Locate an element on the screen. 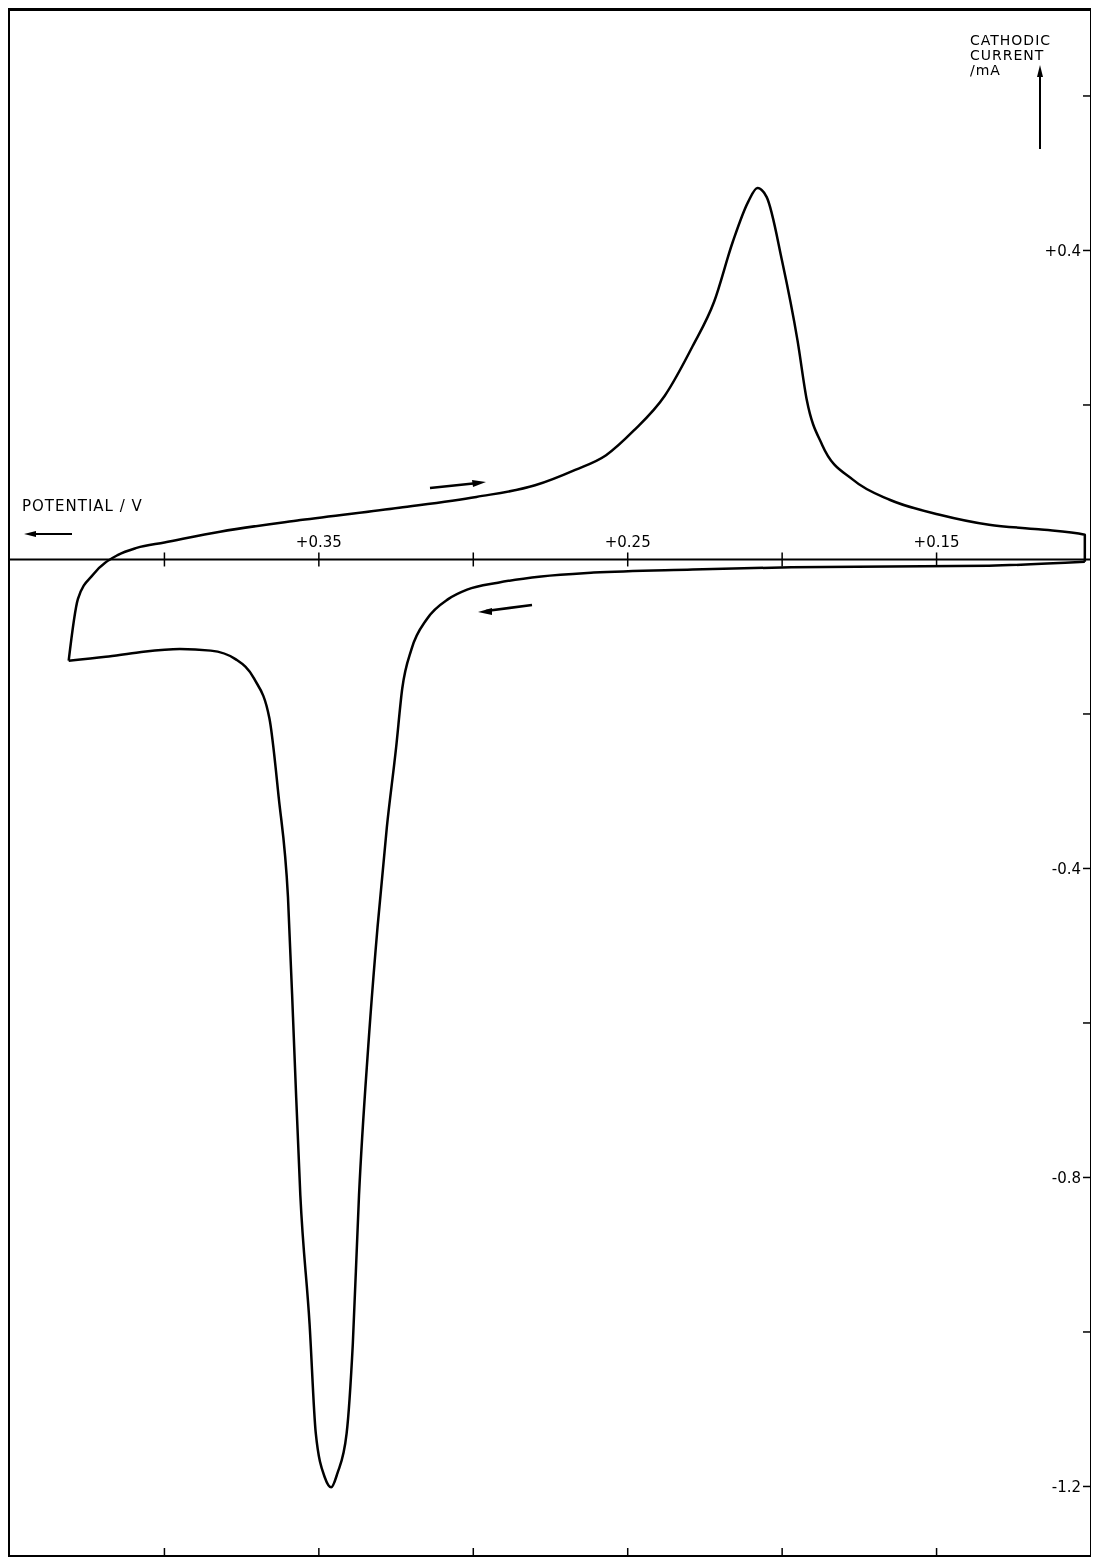 The height and width of the screenshot is (1562, 1097). y-tick-label: +0.4 is located at coordinates (1062, 250).